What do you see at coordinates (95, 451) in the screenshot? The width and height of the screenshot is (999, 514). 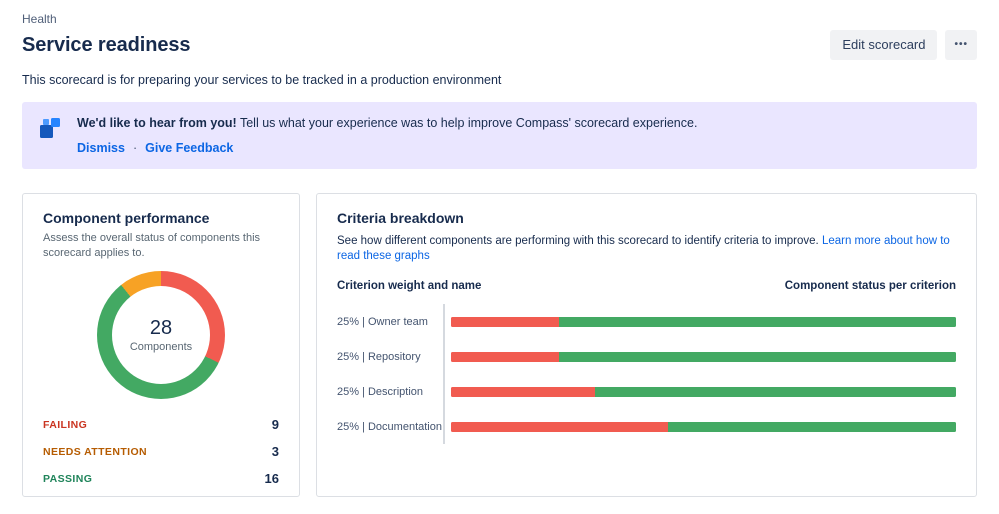 I see `legend-label-needs-attention: NEEDS ATTENTION` at bounding box center [95, 451].